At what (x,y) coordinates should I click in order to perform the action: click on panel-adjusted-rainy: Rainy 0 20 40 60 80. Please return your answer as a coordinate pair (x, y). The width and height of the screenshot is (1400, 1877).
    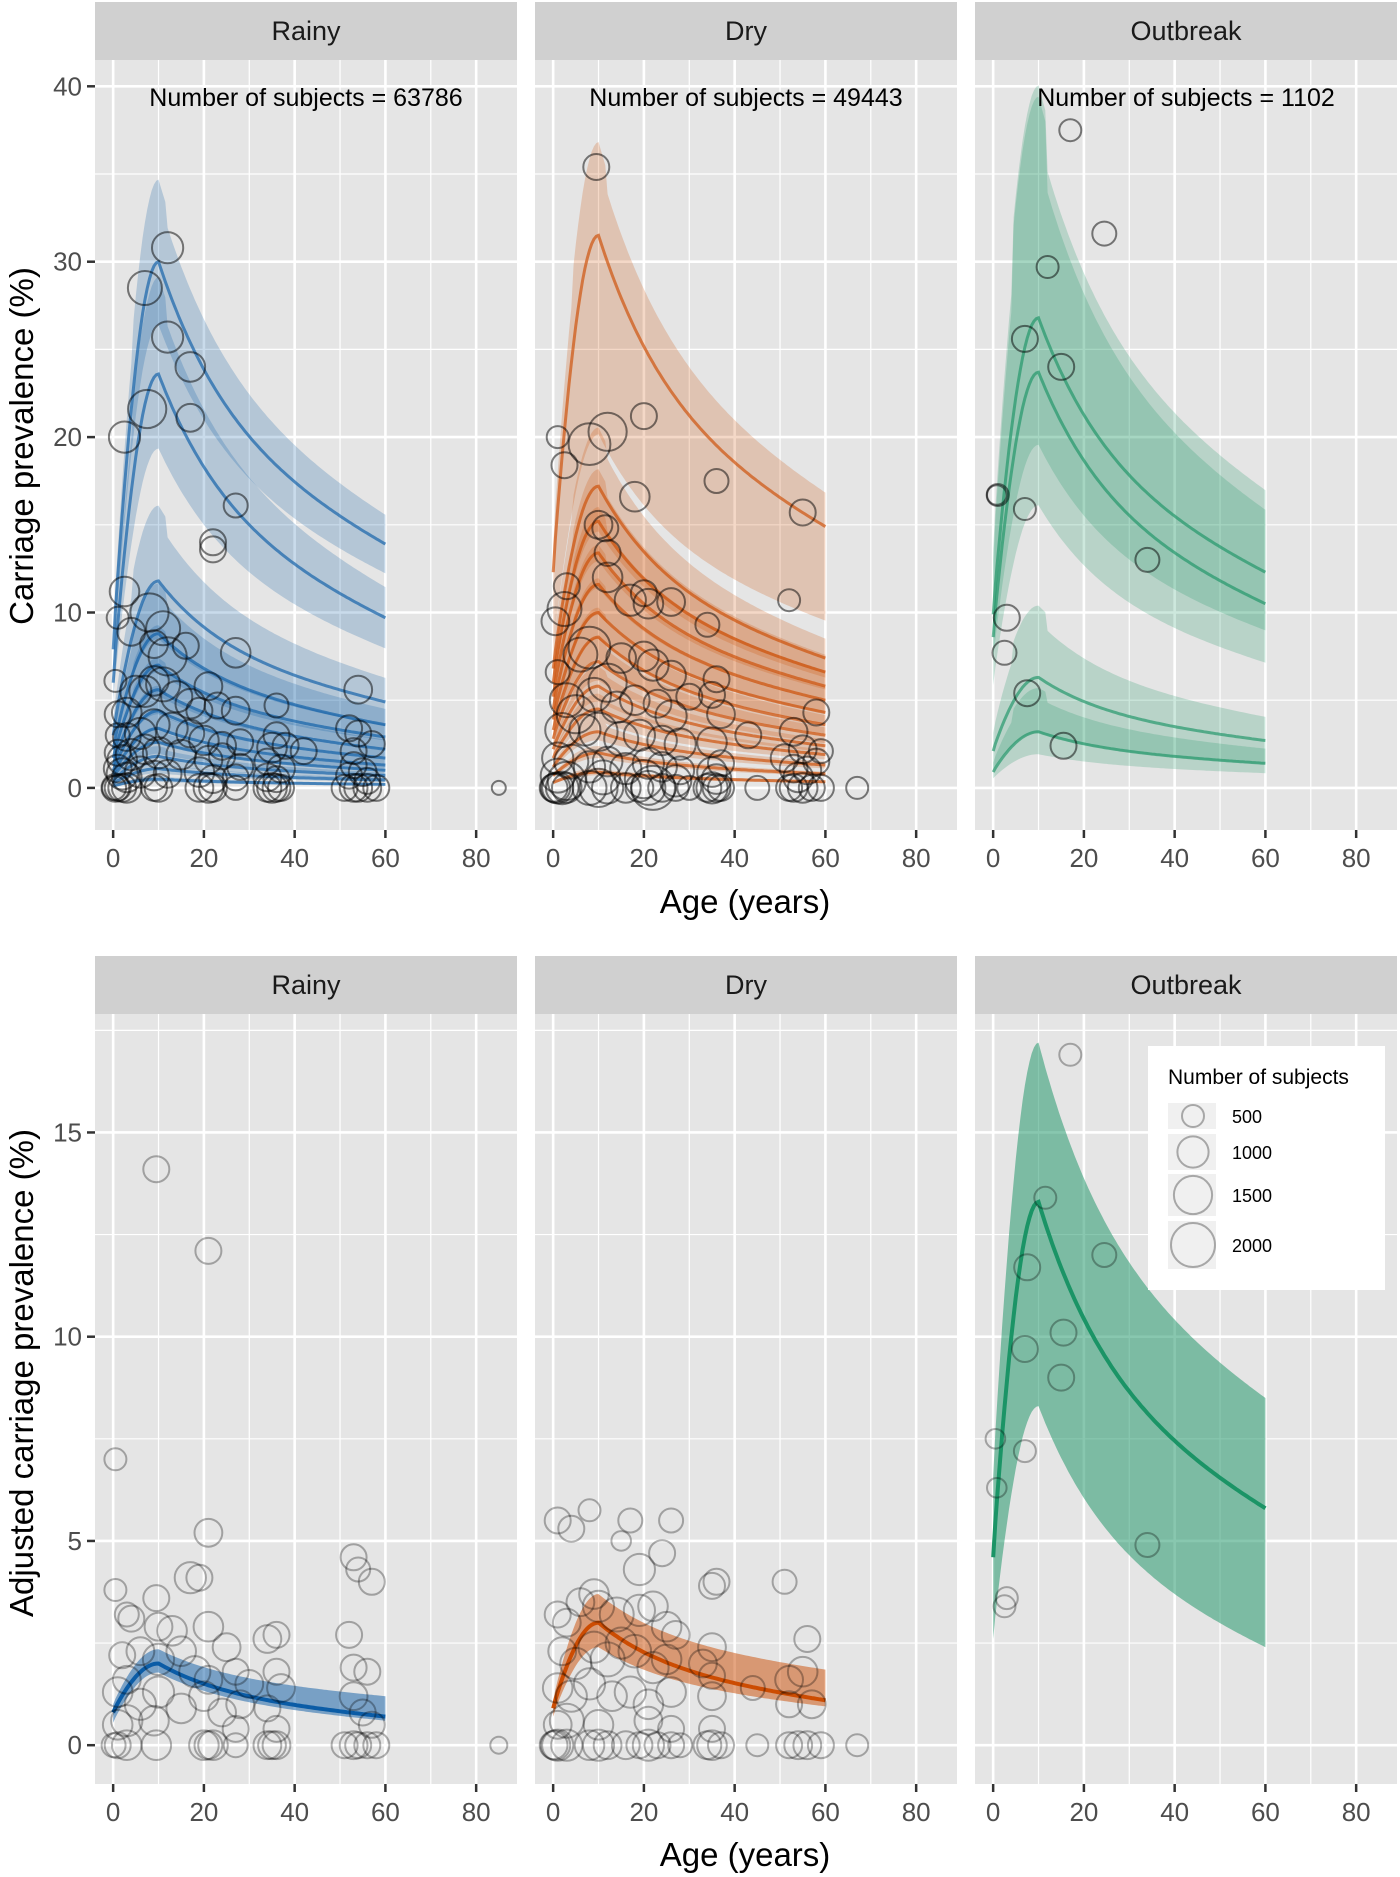
    Looking at the image, I should click on (306, 1391).